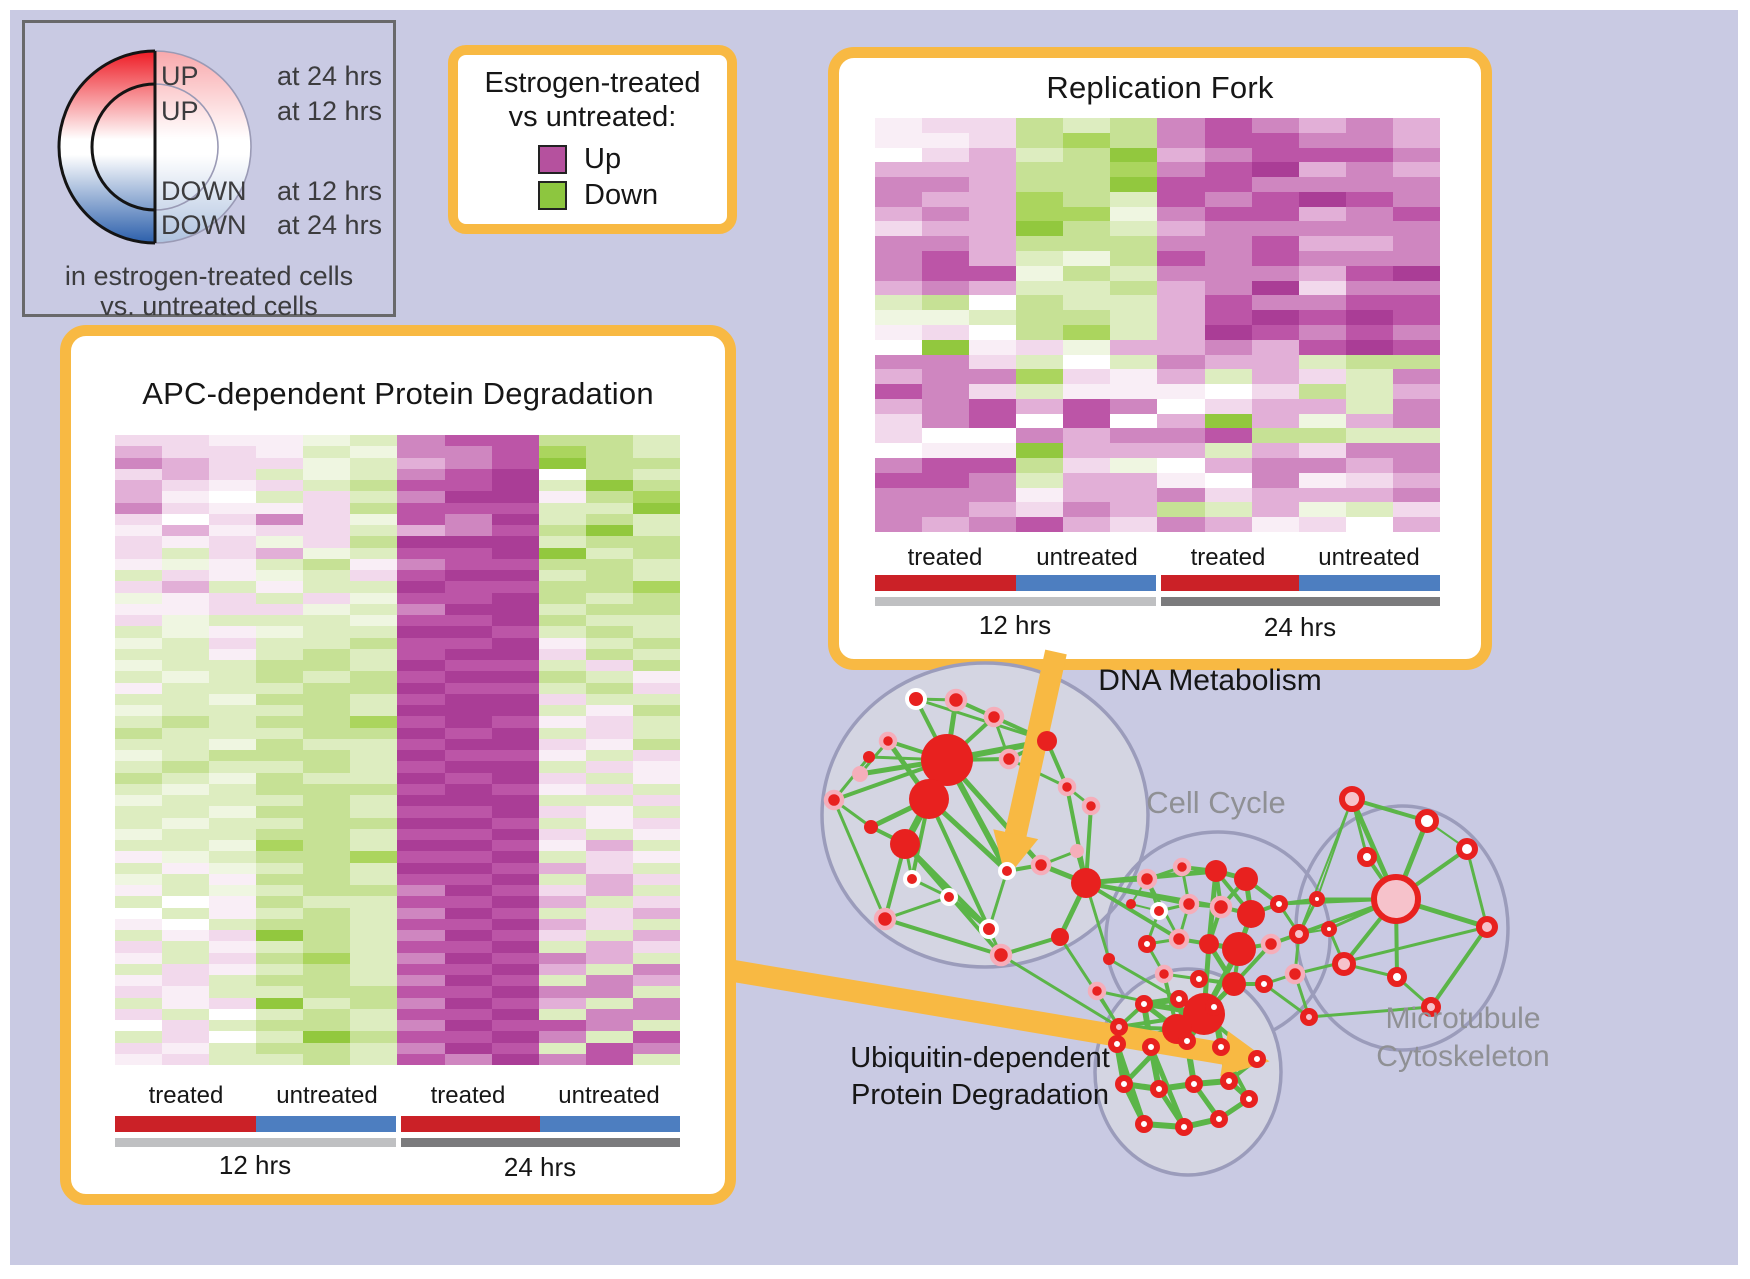 The height and width of the screenshot is (1279, 1750). What do you see at coordinates (204, 225) in the screenshot?
I see `updown-row-dir-3: DOWN` at bounding box center [204, 225].